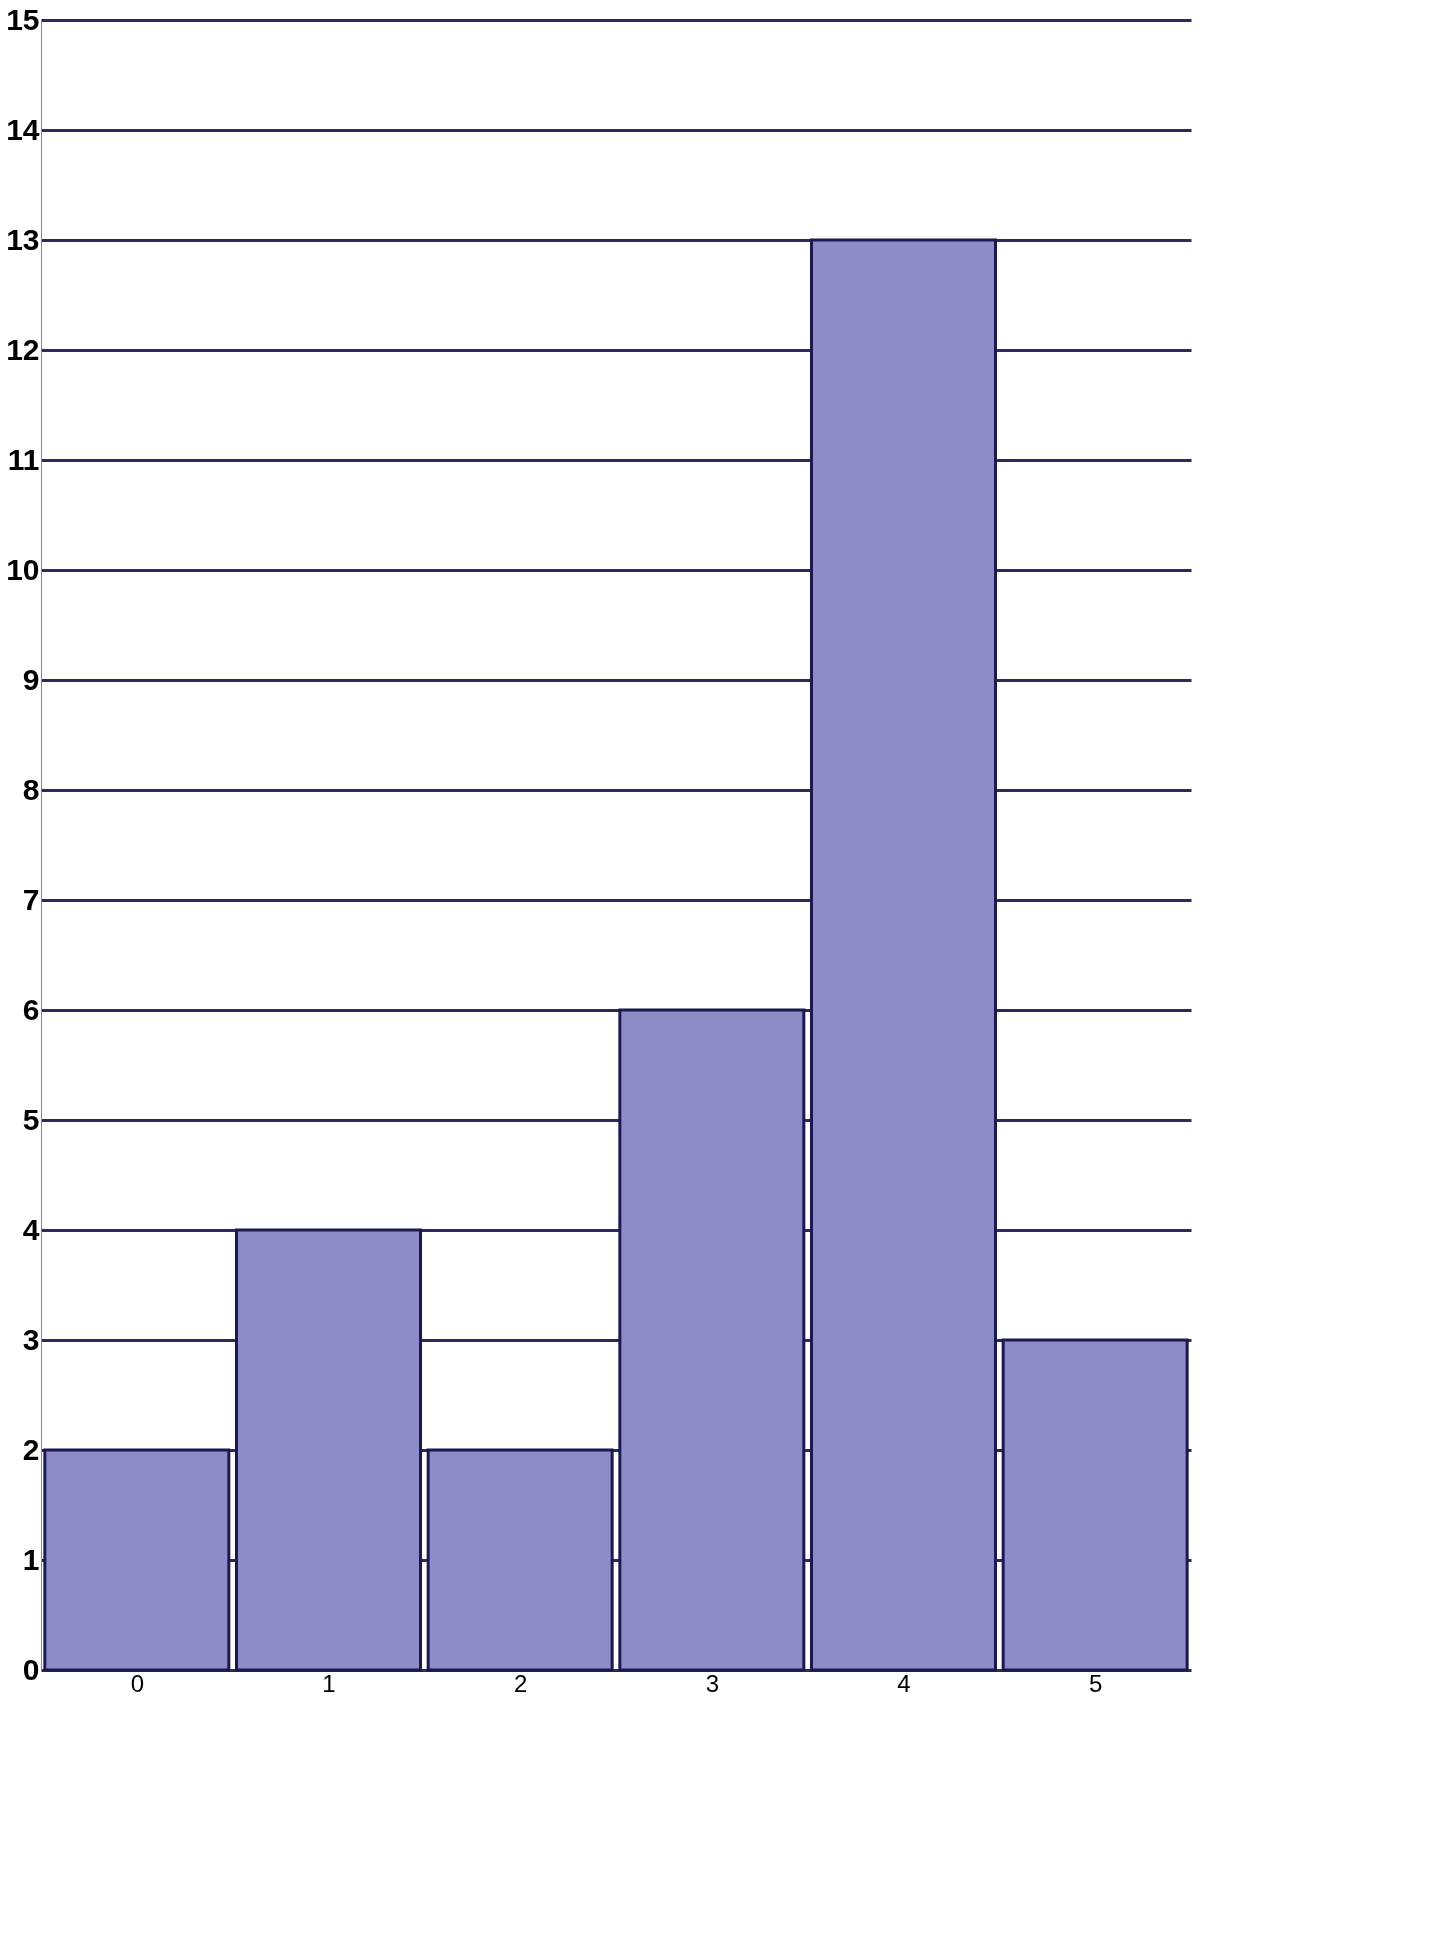 This screenshot has height=1952, width=1440. I want to click on x-tick-label: 4, so click(904, 1683).